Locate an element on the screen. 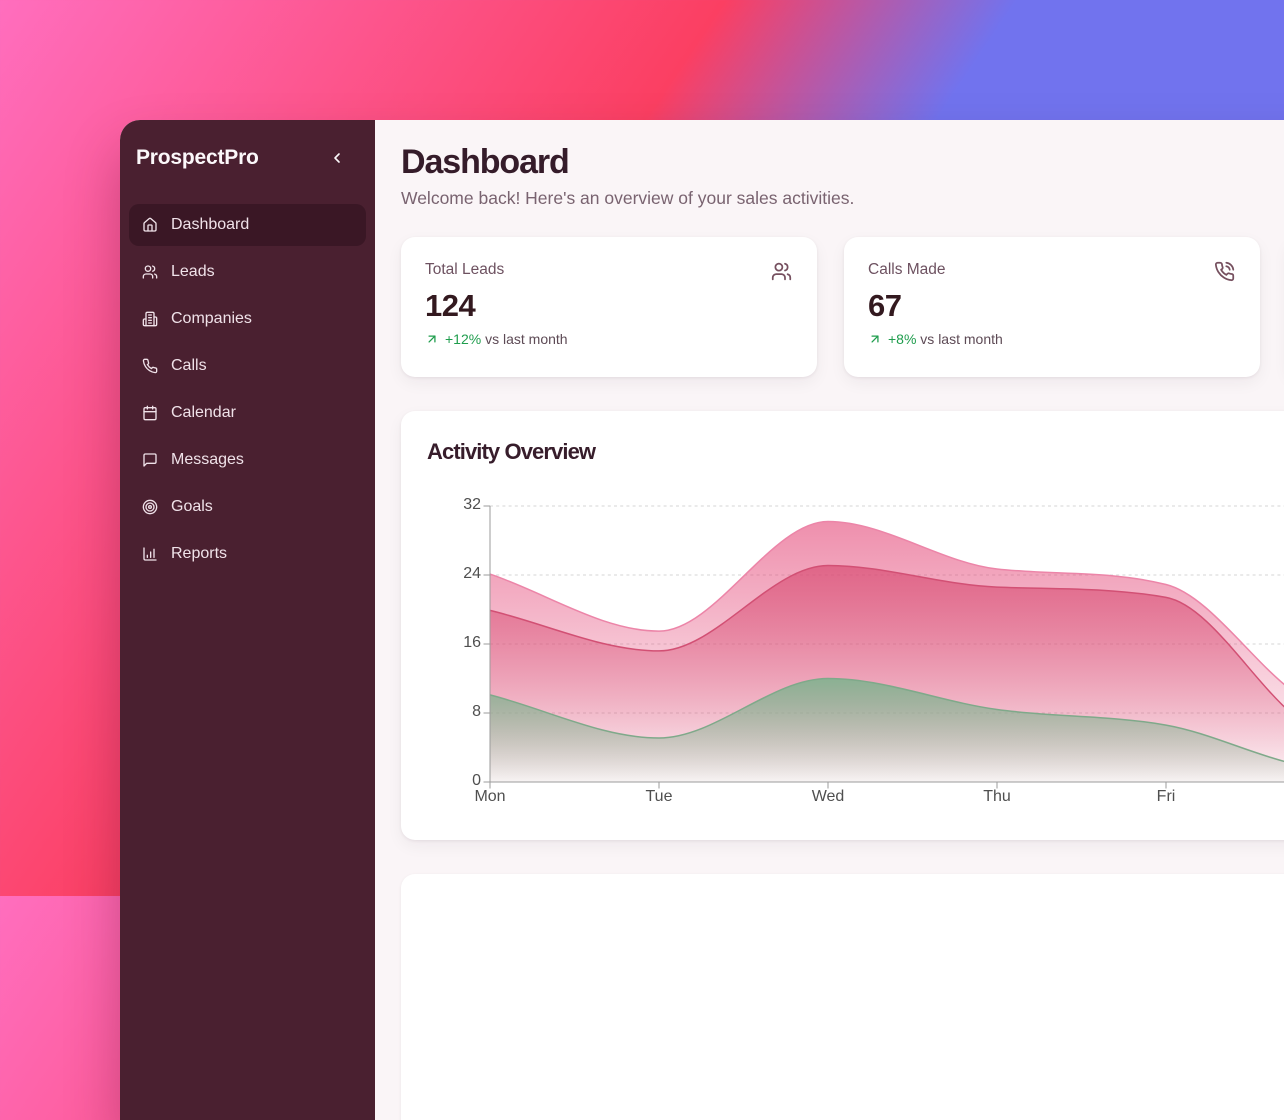  svg-text: Fri is located at coordinates (1166, 796).